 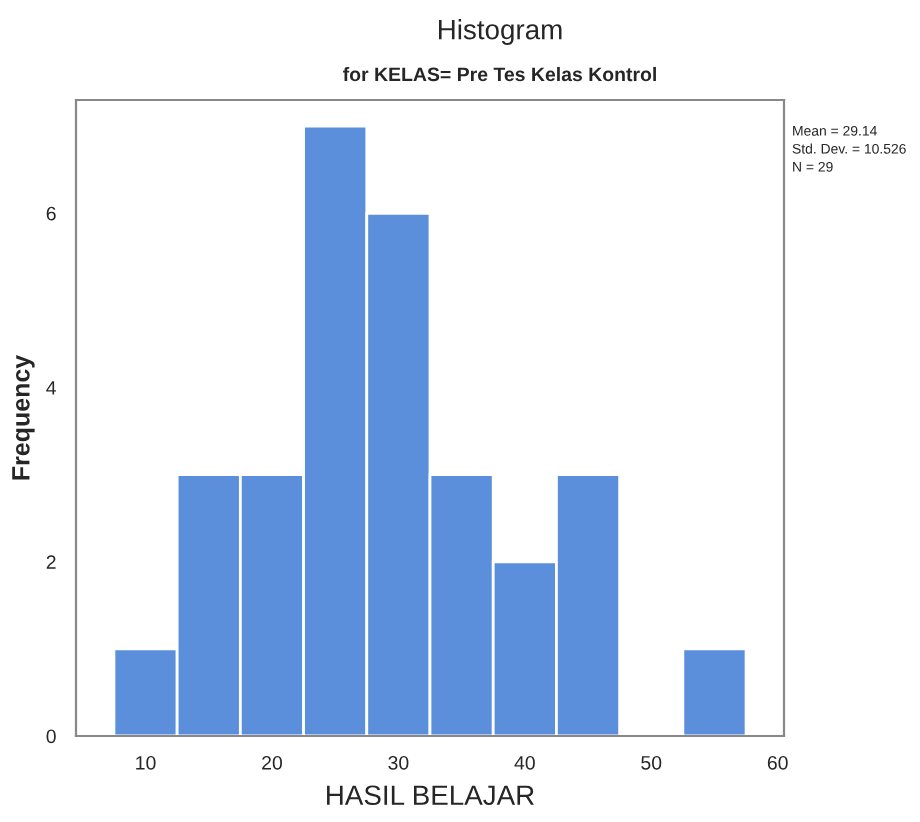 I want to click on x-tick-label: 50, so click(x=651, y=762).